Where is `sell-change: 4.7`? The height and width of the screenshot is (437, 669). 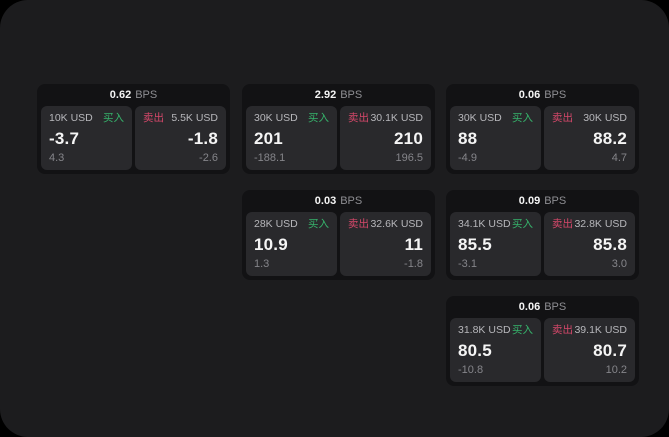 sell-change: 4.7 is located at coordinates (619, 158).